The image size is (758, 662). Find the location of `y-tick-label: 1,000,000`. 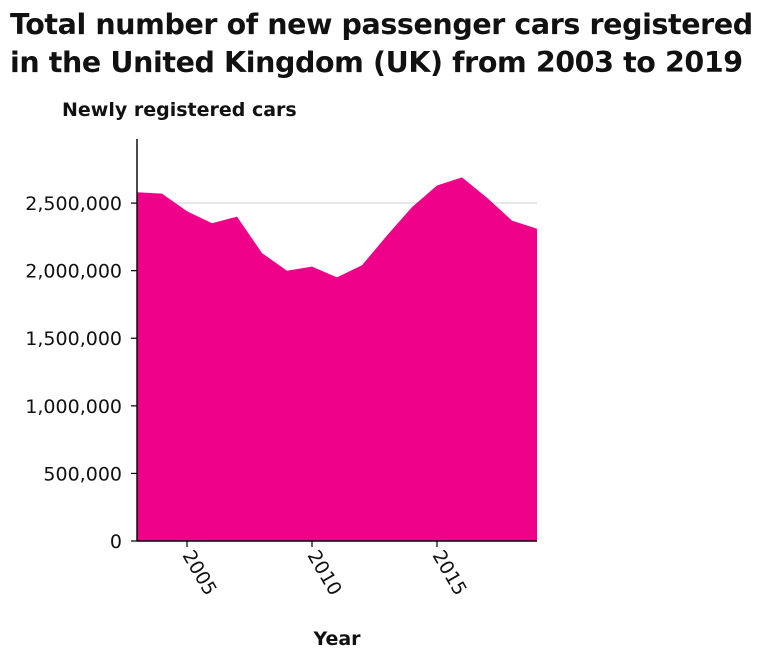

y-tick-label: 1,000,000 is located at coordinates (73, 407).